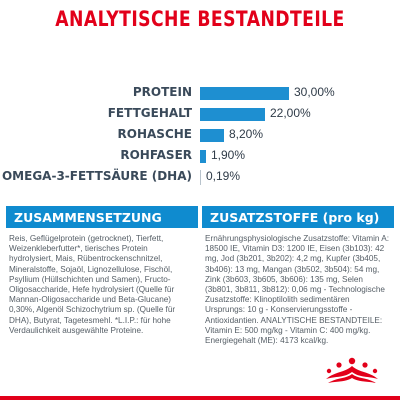 The width and height of the screenshot is (400, 400). What do you see at coordinates (290, 113) in the screenshot?
I see `chart-value-label: 22,00%` at bounding box center [290, 113].